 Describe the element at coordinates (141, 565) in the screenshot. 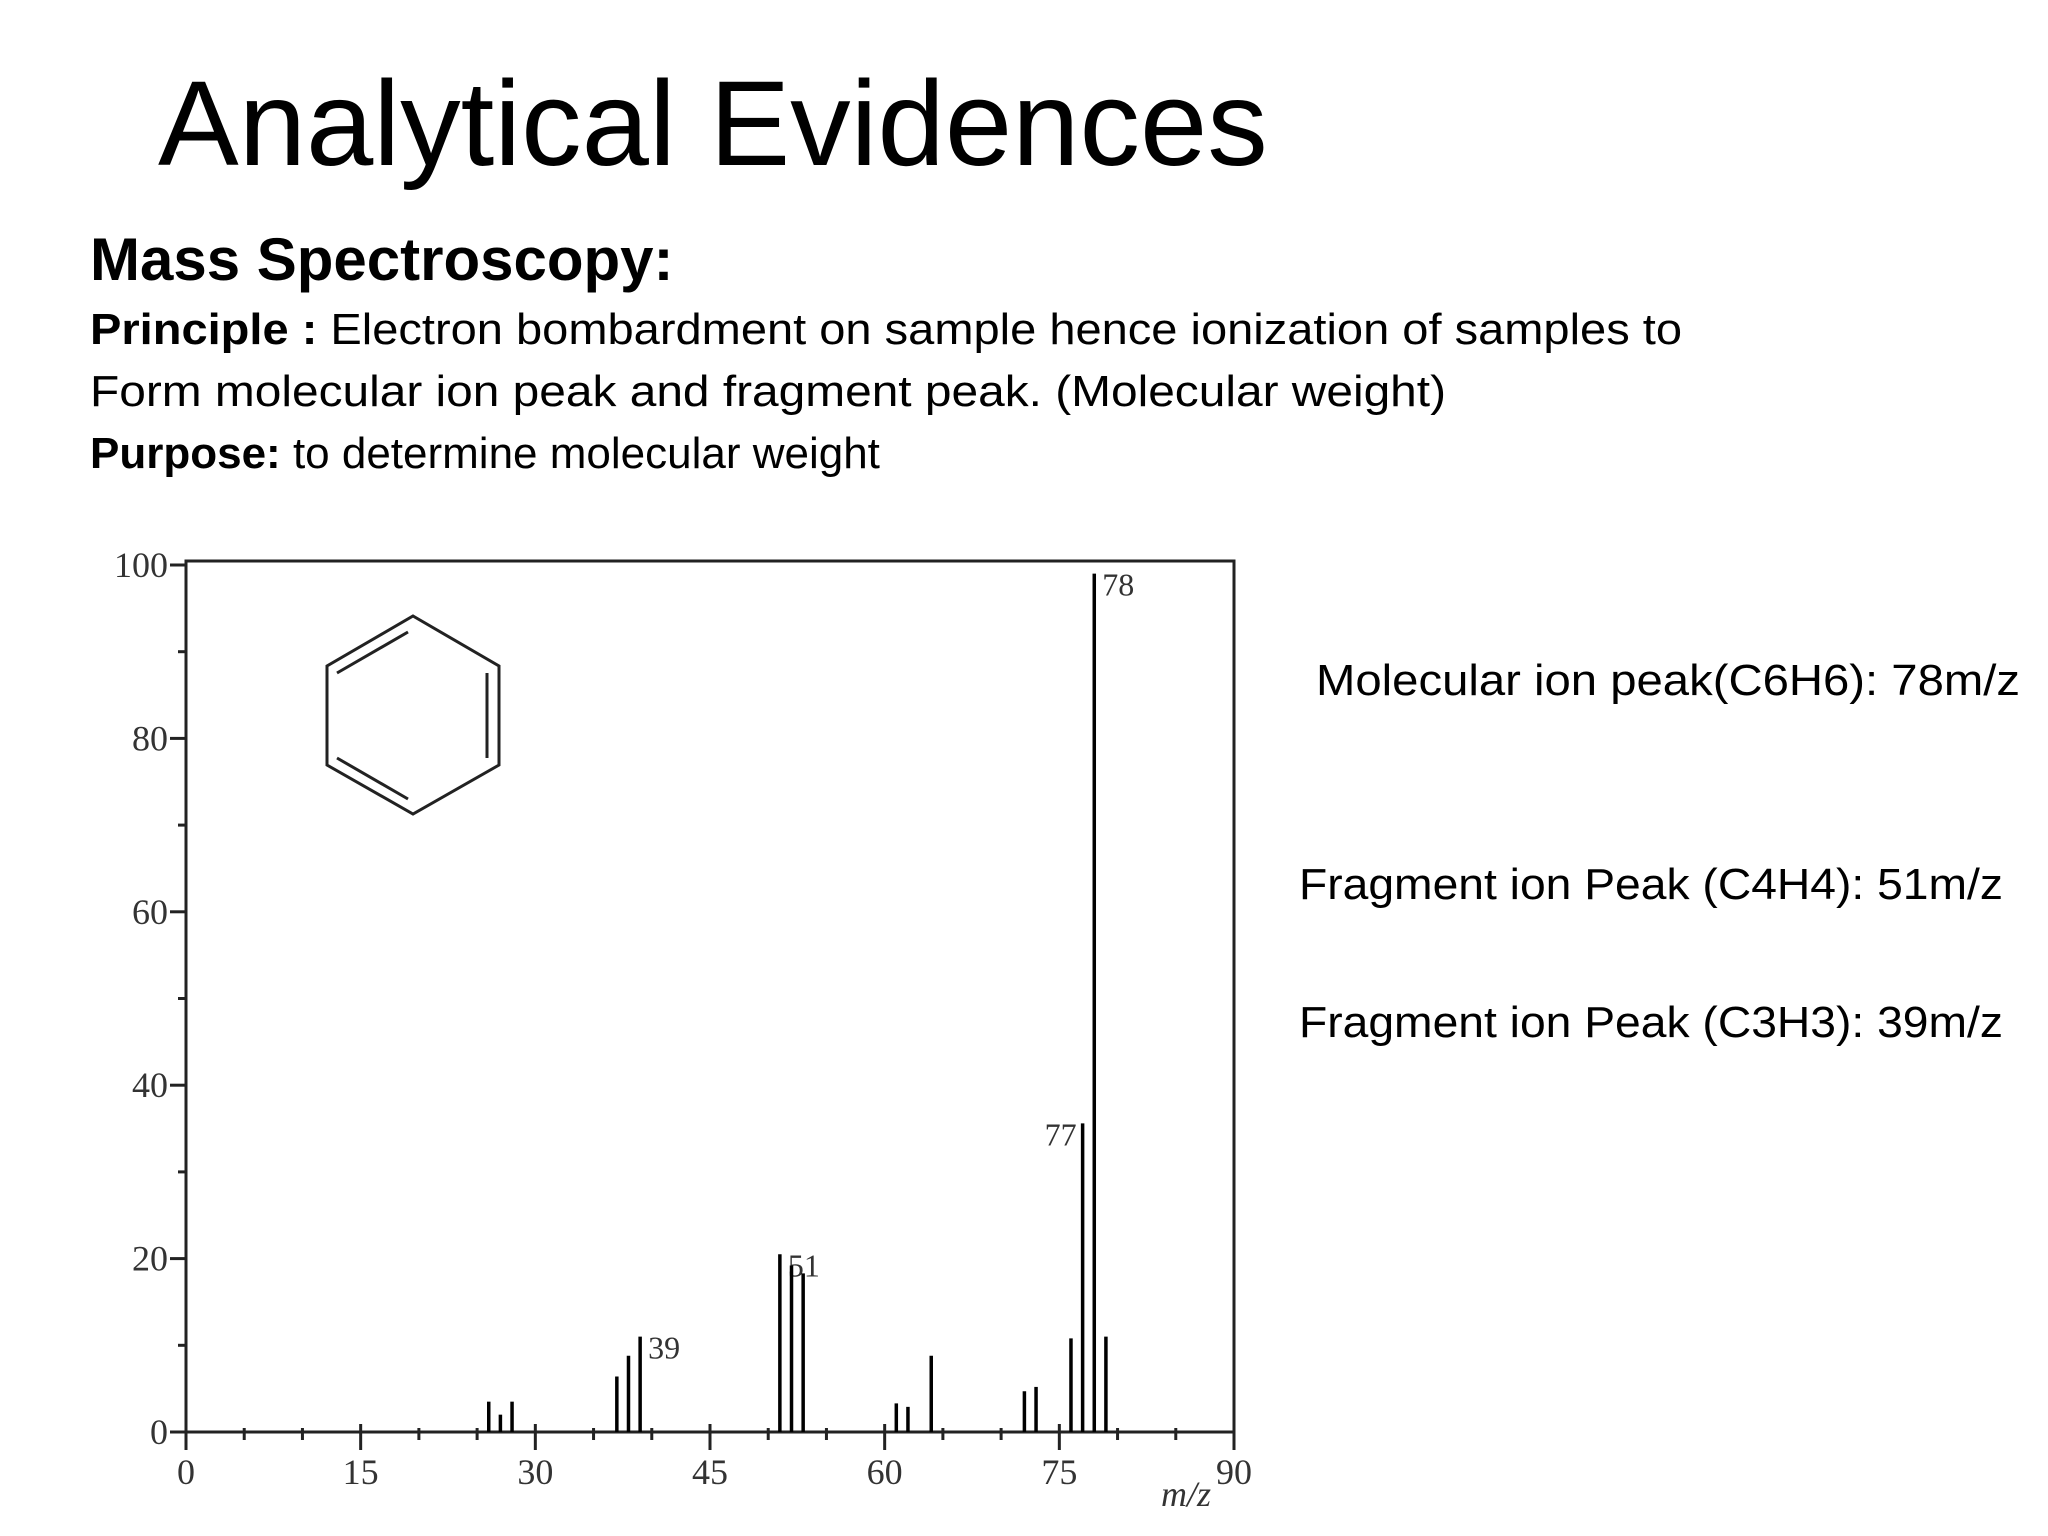

I see `y-tick-label: 100` at that location.